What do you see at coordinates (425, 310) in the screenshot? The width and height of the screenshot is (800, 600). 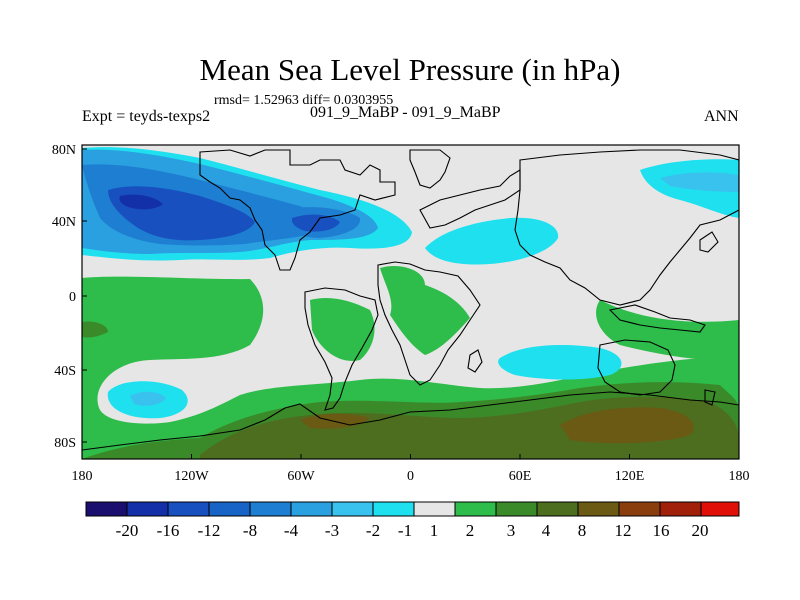 I see `field-green-africa` at bounding box center [425, 310].